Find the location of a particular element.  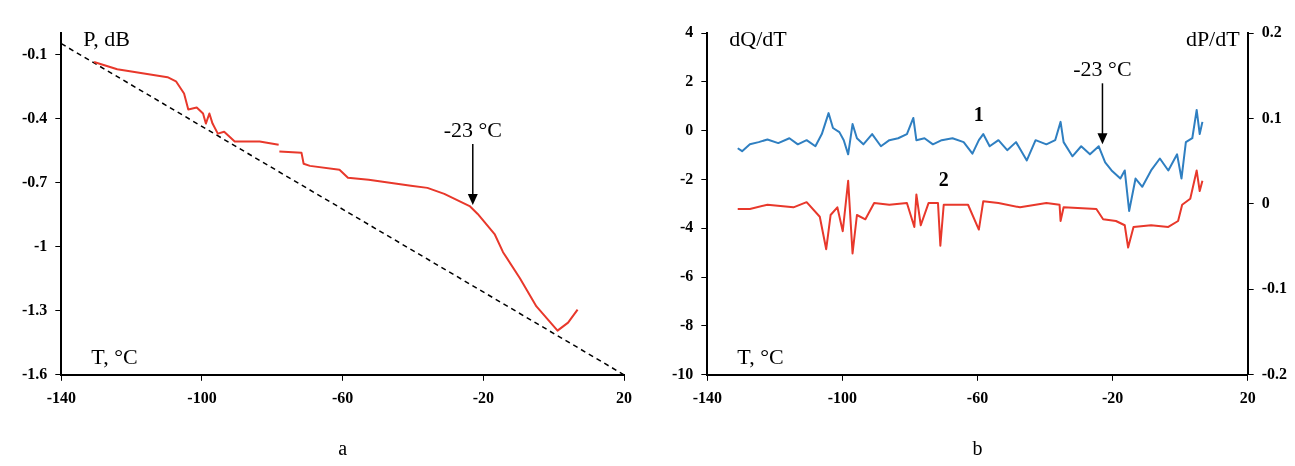

y-tick-label: -0.7 is located at coordinates (35, 181).